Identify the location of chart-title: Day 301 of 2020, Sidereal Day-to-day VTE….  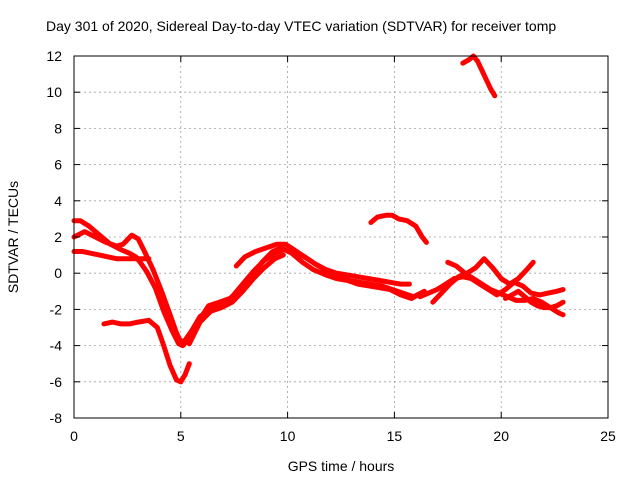
(301, 26).